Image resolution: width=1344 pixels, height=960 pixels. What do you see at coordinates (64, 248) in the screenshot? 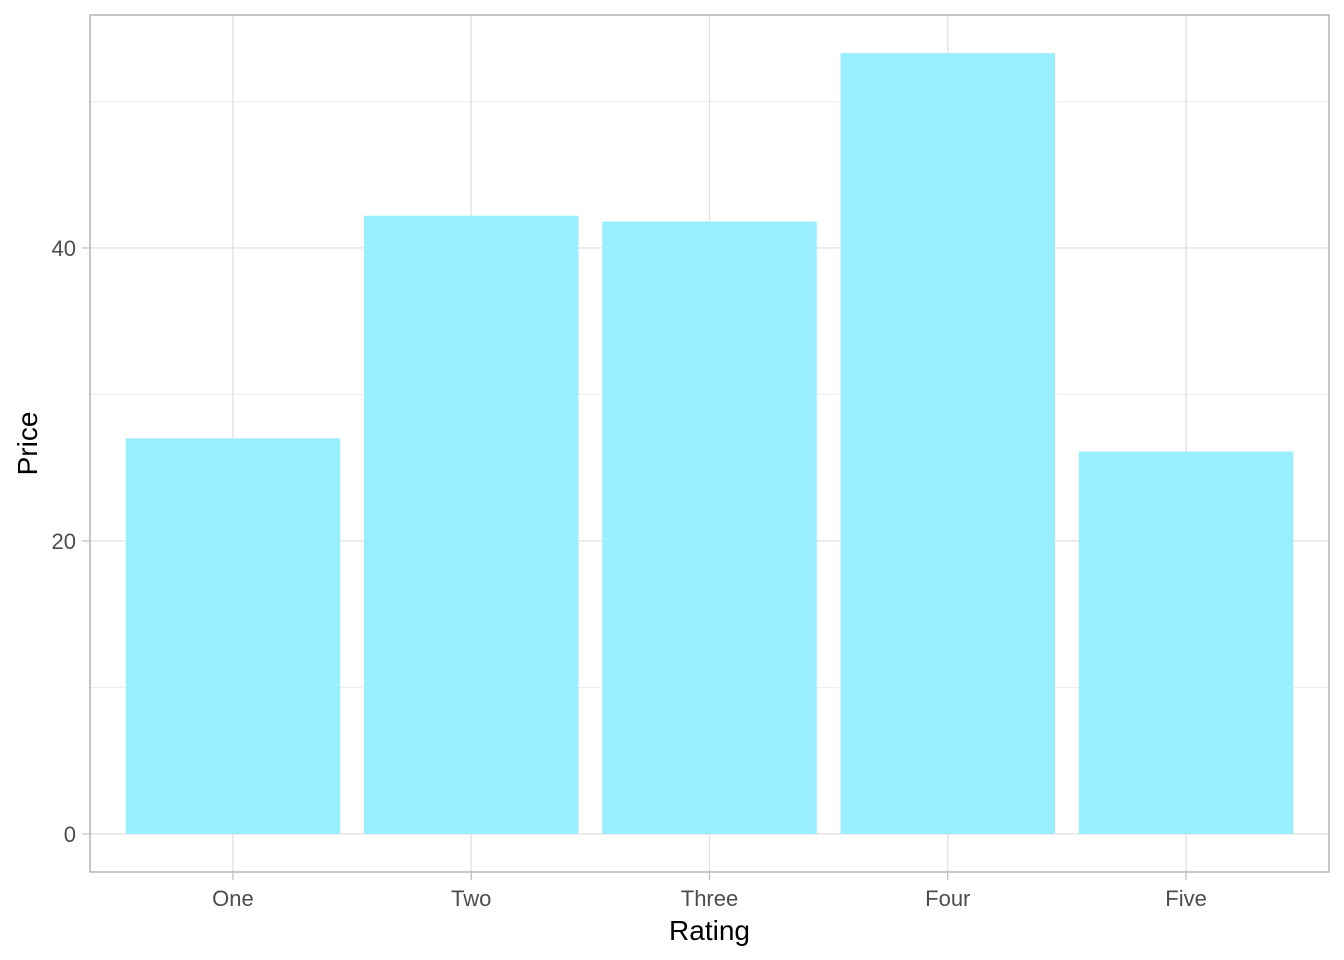
I see `y-tick-label: 40` at bounding box center [64, 248].